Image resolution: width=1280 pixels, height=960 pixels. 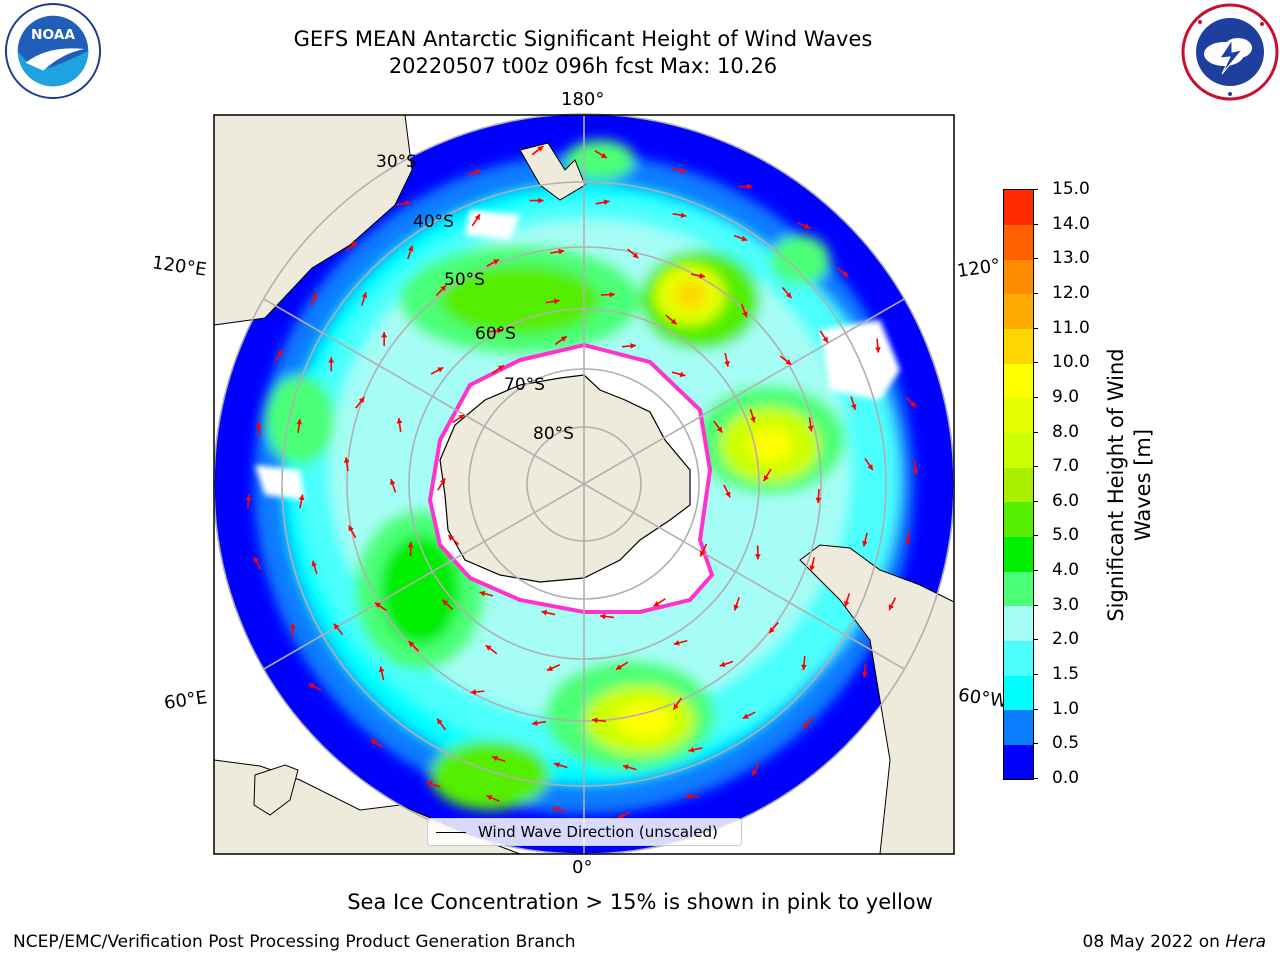 What do you see at coordinates (1116, 485) in the screenshot?
I see `colorbar-title-line1: Significant Height of Wind` at bounding box center [1116, 485].